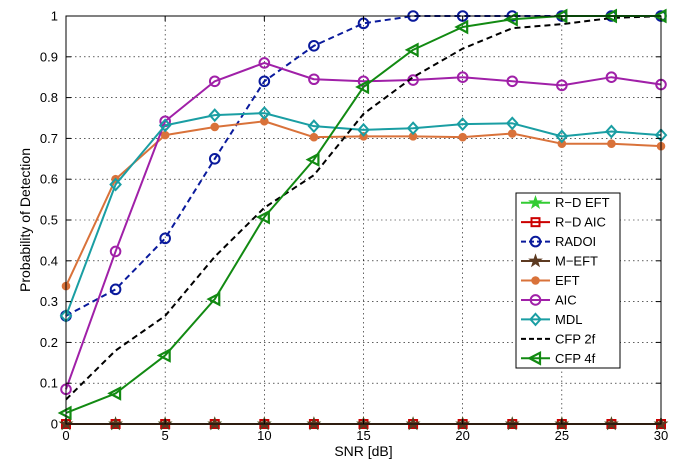 The image size is (685, 463). I want to click on y-tick-label: 0.9, so click(49, 56).